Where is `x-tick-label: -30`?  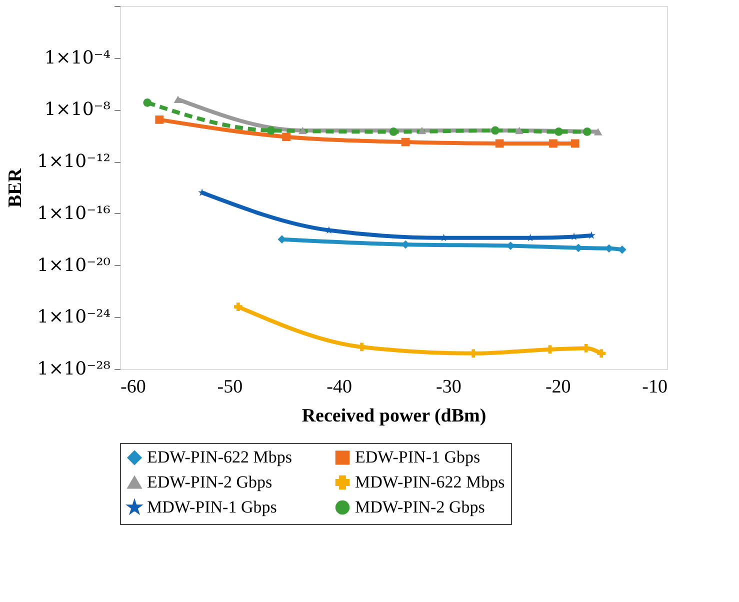
x-tick-label: -30 is located at coordinates (449, 387).